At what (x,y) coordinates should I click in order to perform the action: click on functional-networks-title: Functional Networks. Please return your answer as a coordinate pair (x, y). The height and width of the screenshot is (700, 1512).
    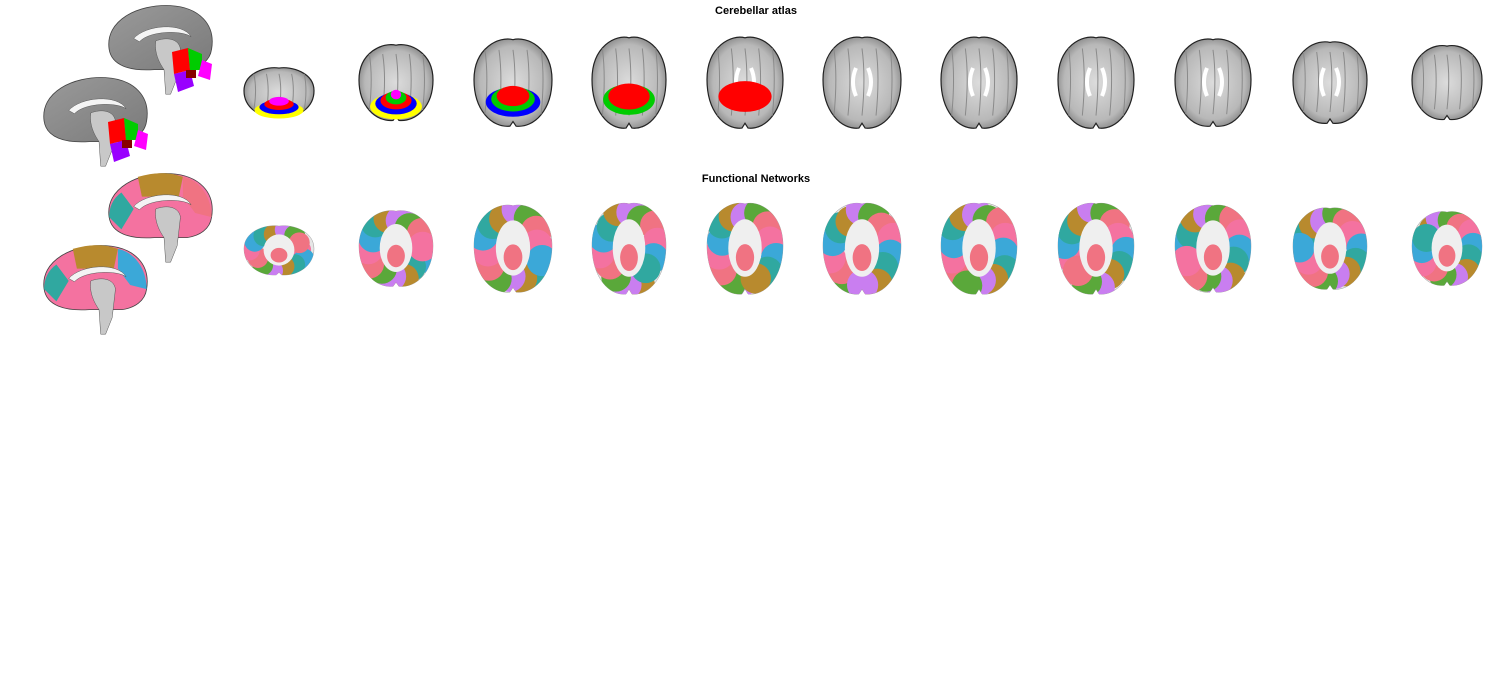
    Looking at the image, I should click on (756, 179).